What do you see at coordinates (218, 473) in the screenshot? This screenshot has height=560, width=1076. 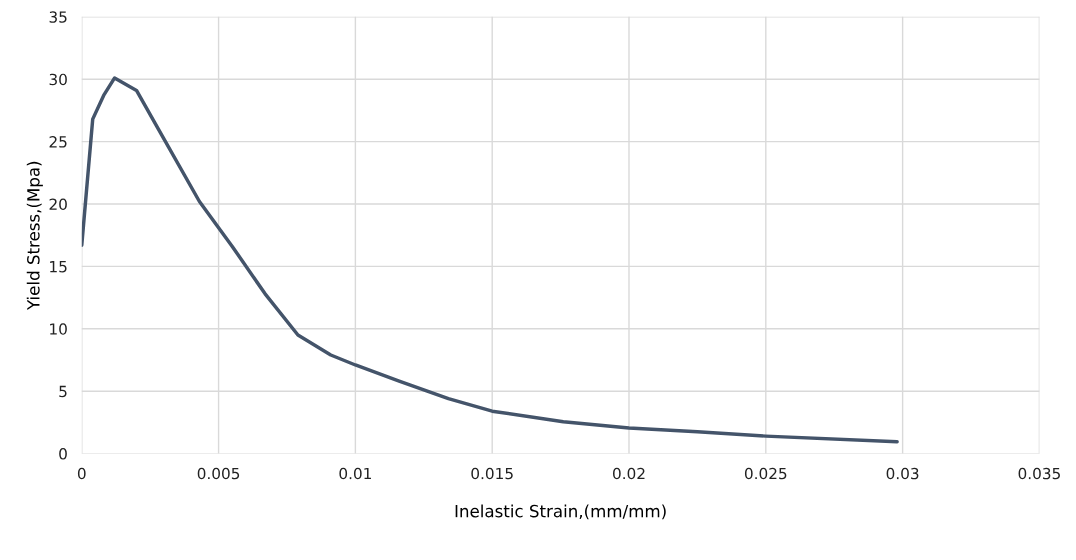 I see `x-tick-label: 0.005` at bounding box center [218, 473].